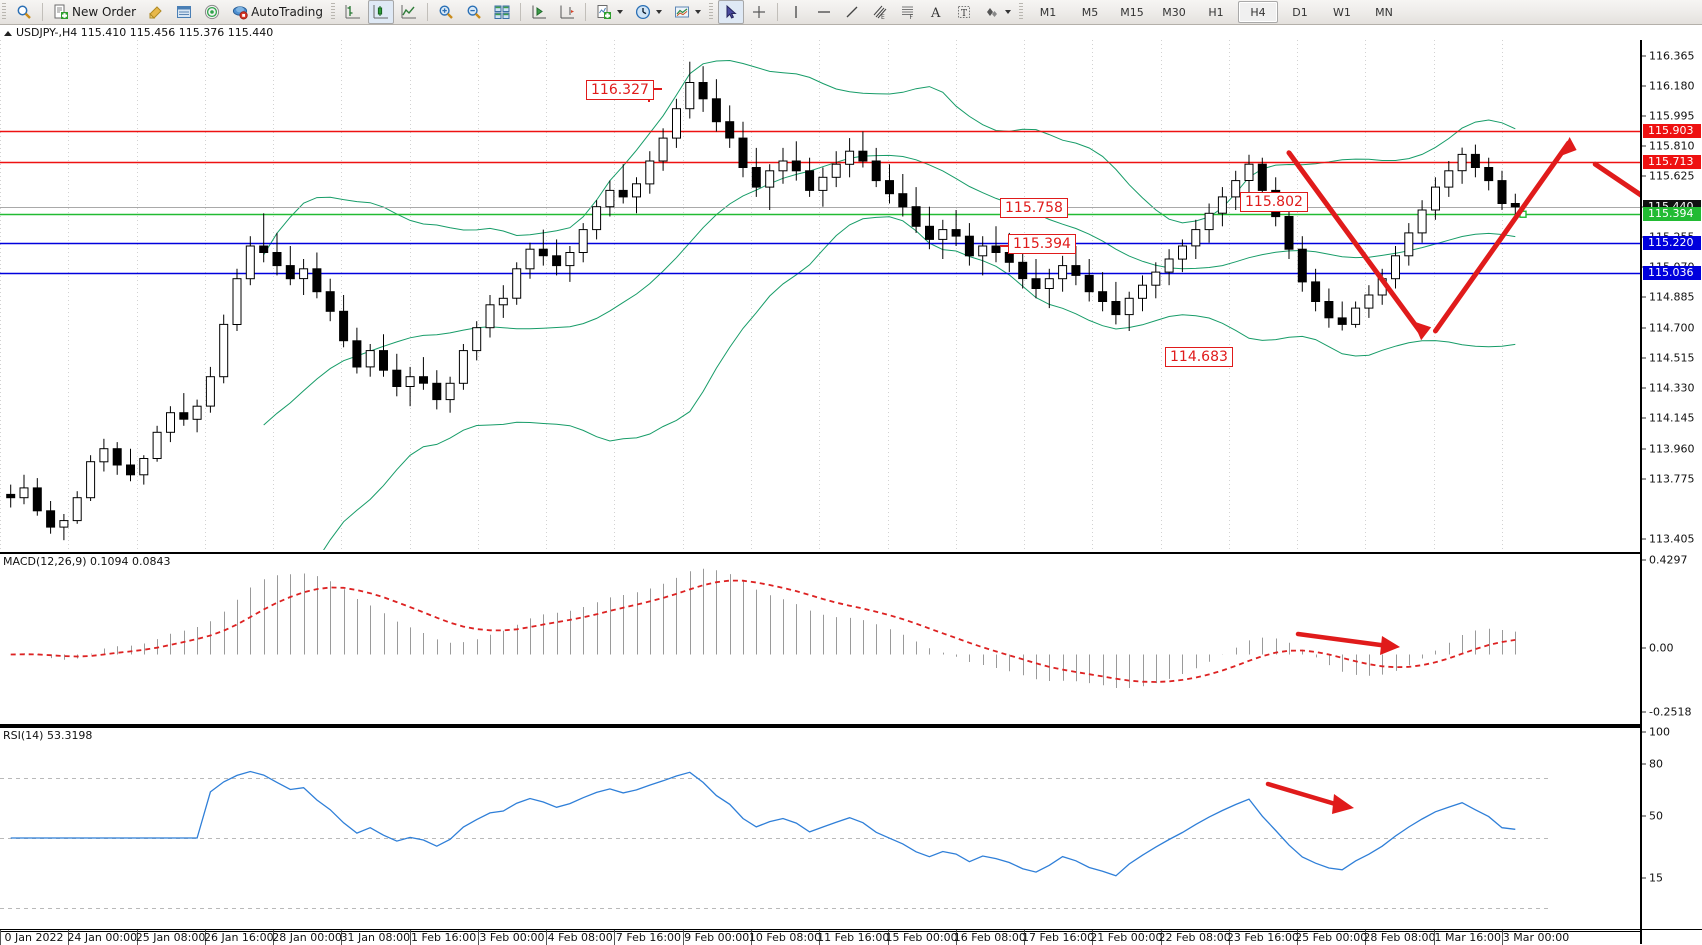 The width and height of the screenshot is (1702, 945). I want to click on rsi-label: RSI(14) 53.3198, so click(48, 735).